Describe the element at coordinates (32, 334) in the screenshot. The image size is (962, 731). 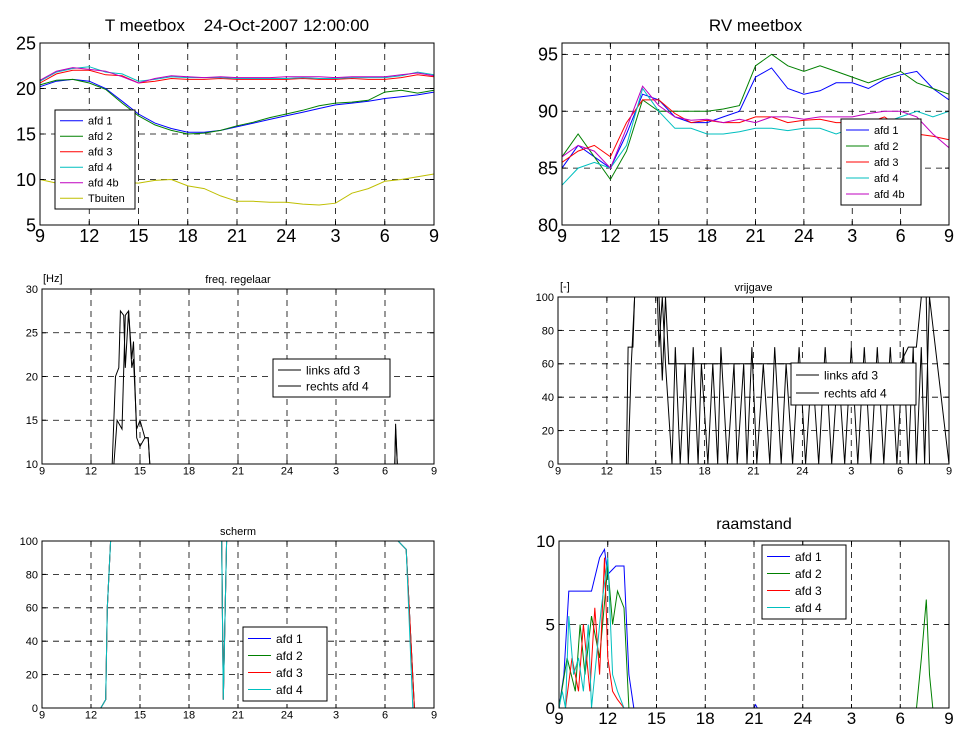
I see `y-tick-label: 25` at that location.